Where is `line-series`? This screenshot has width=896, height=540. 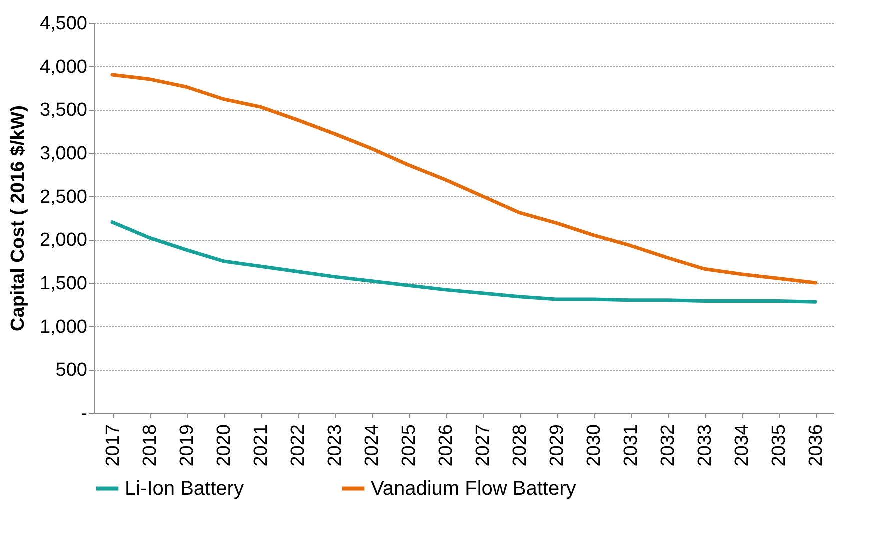
line-series is located at coordinates (464, 262).